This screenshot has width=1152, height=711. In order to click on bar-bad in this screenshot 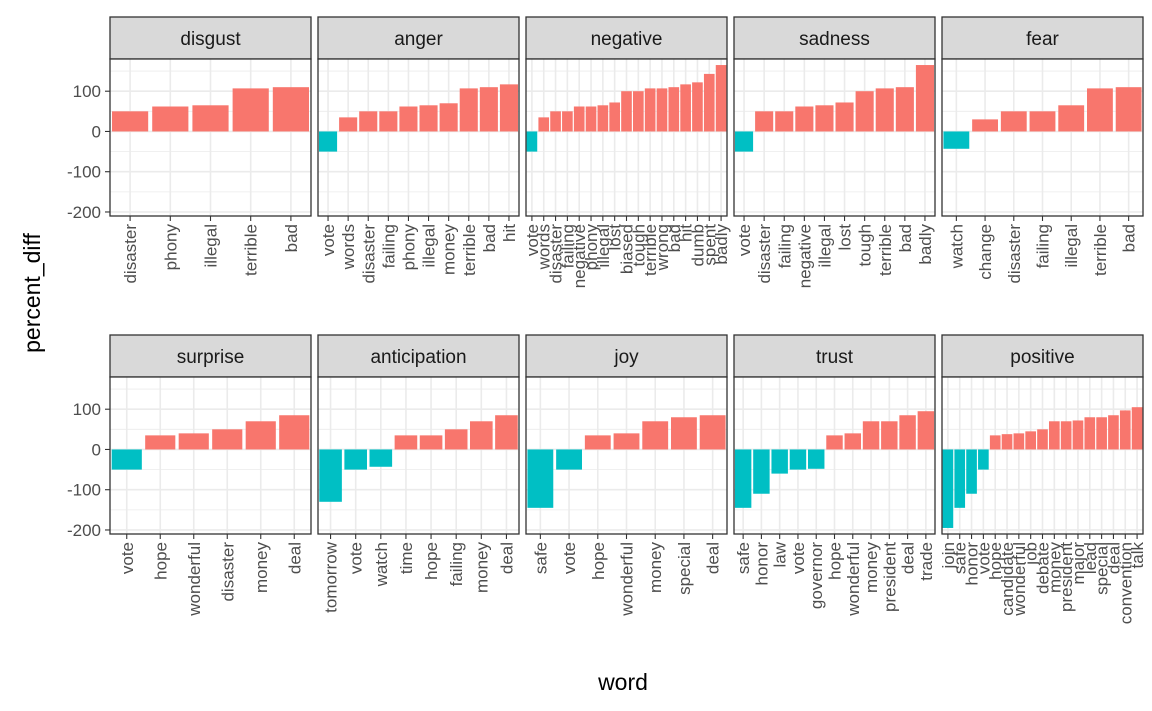, I will do `click(674, 109)`.